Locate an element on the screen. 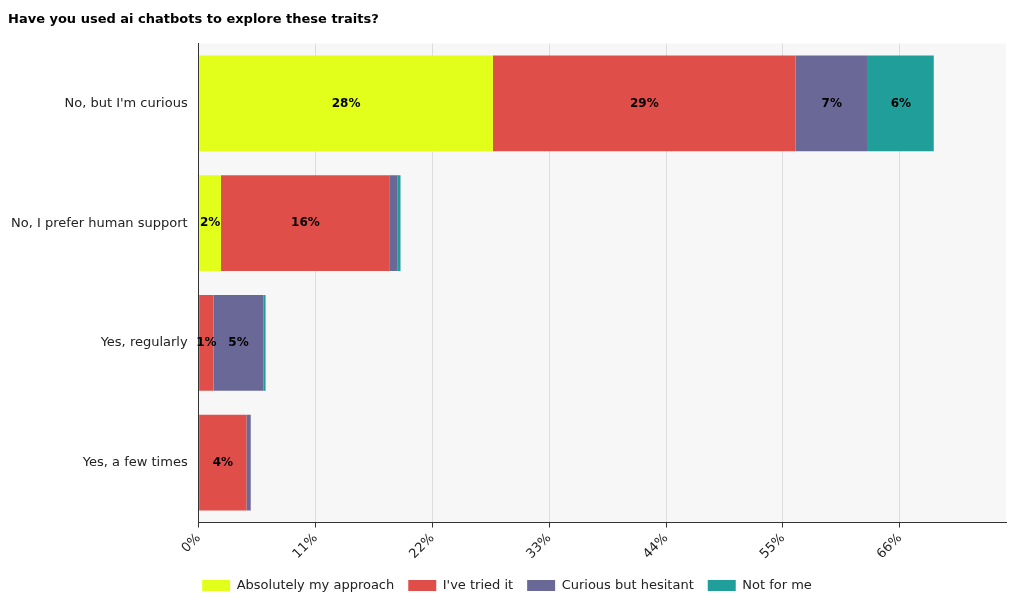 The height and width of the screenshot is (610, 1024). data-label: 4% is located at coordinates (222, 461).